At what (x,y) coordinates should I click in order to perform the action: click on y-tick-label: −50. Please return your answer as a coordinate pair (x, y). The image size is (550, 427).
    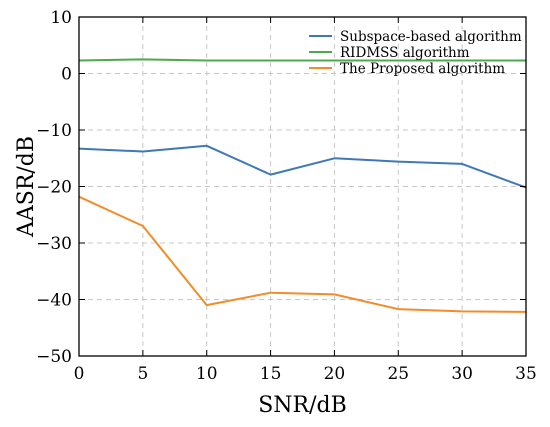
    Looking at the image, I should click on (54, 357).